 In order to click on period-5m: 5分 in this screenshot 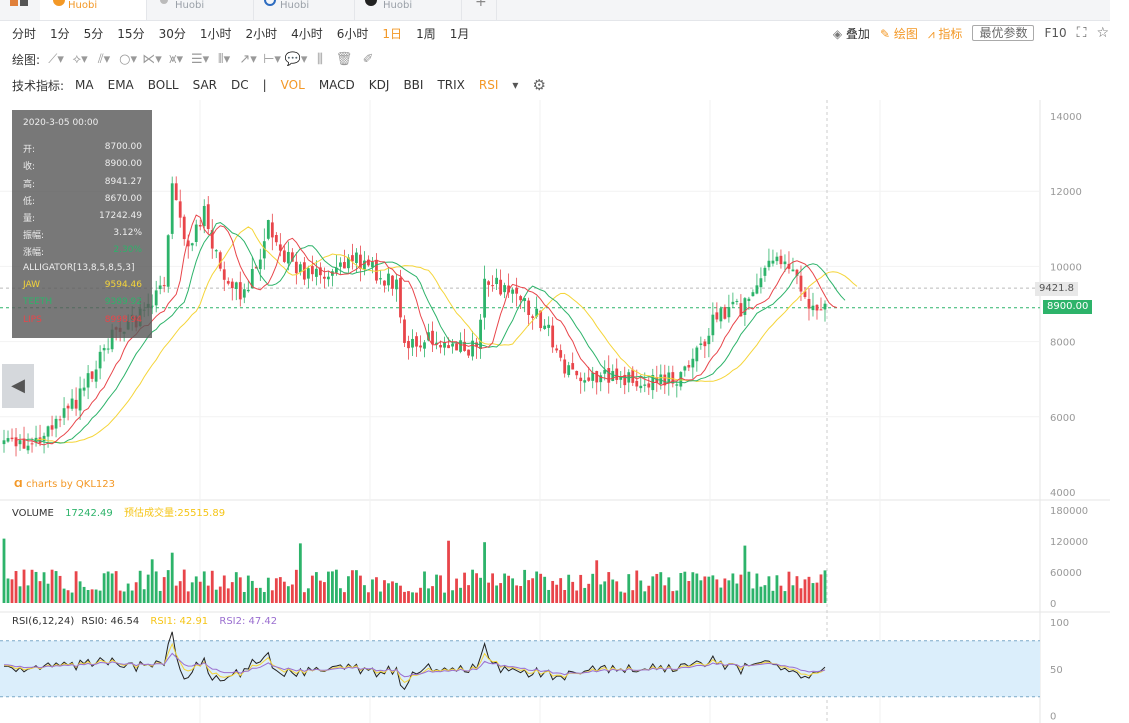, I will do `click(93, 33)`.